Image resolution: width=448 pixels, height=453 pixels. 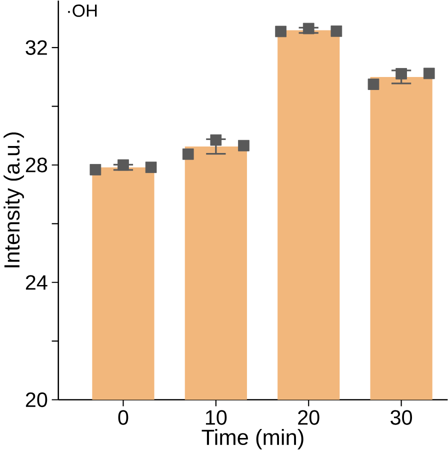 What do you see at coordinates (36, 47) in the screenshot?
I see `y-tick-label: 32` at bounding box center [36, 47].